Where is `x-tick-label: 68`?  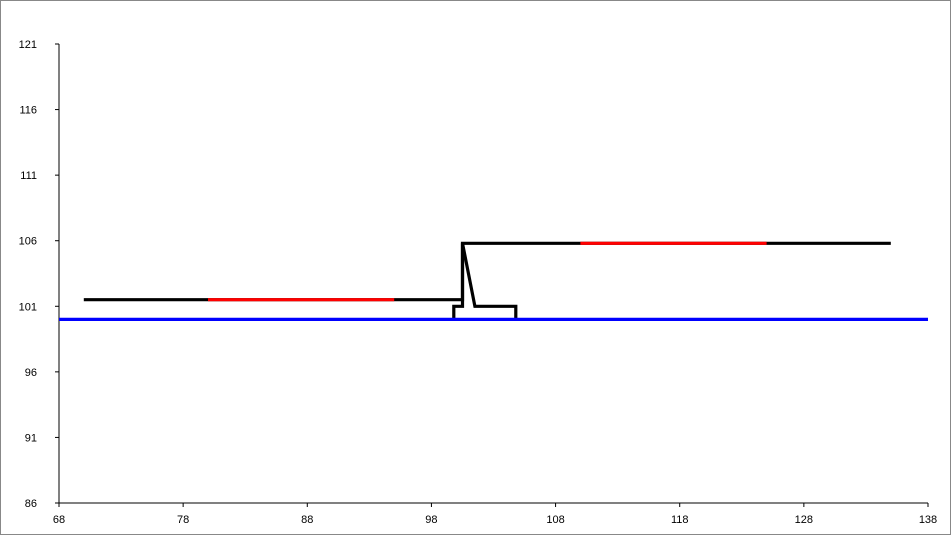
x-tick-label: 68 is located at coordinates (59, 520).